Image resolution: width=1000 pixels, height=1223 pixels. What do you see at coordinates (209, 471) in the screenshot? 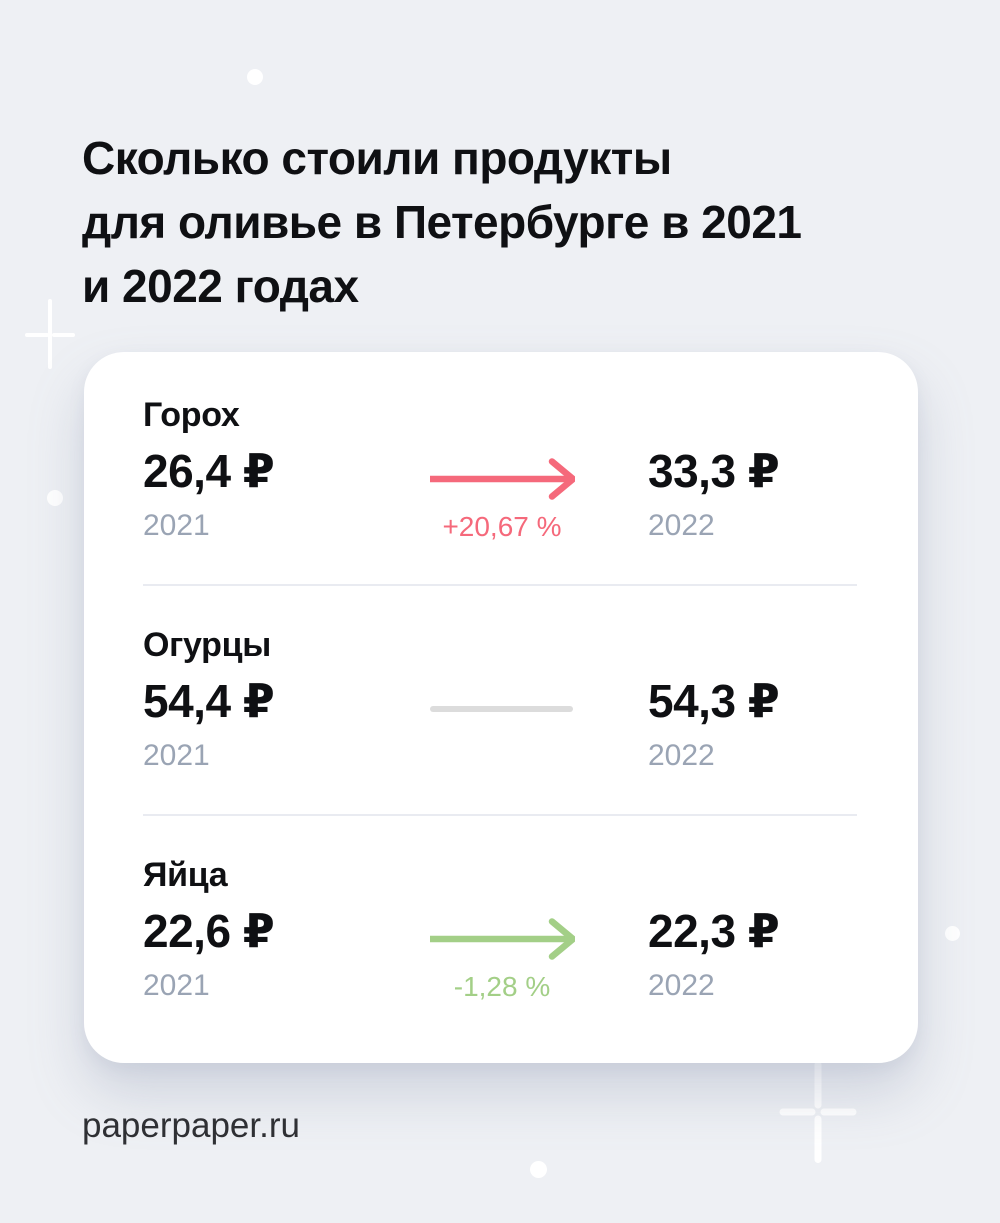
I see `price-value-2021: 26,4 ₽` at bounding box center [209, 471].